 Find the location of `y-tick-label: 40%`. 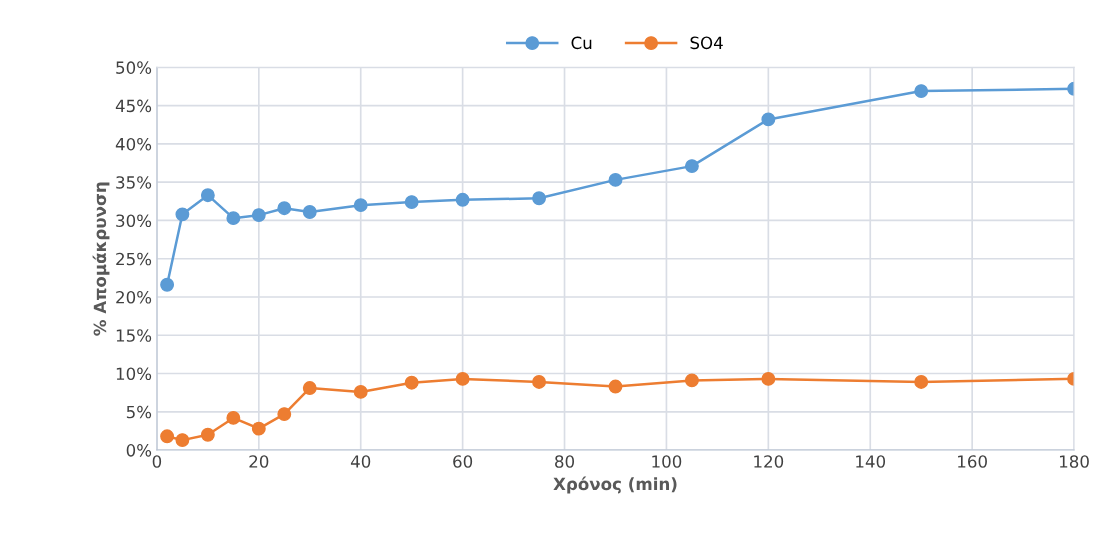

y-tick-label: 40% is located at coordinates (133, 144).